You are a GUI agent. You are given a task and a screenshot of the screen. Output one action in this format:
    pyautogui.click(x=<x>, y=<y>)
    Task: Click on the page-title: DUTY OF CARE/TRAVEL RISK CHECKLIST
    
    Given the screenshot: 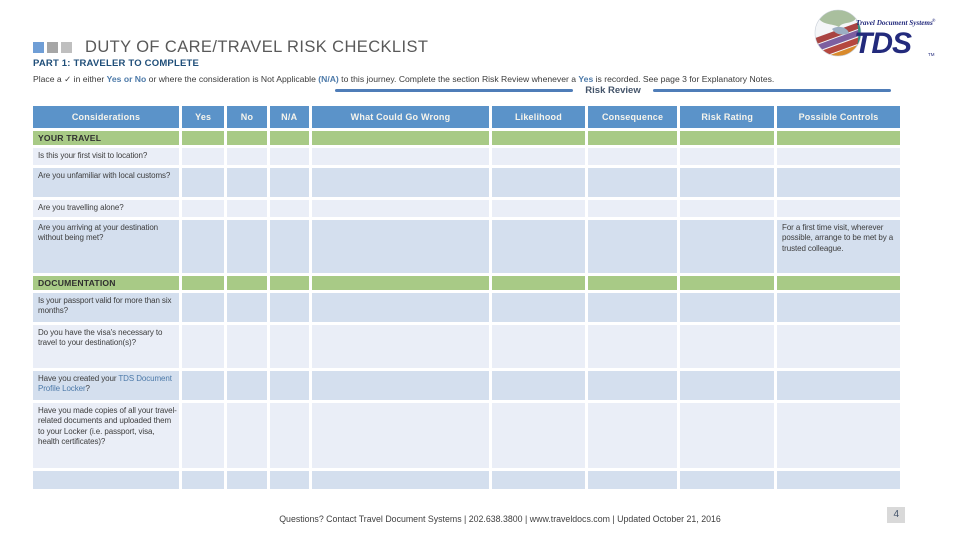 What is the action you would take?
    pyautogui.click(x=257, y=47)
    